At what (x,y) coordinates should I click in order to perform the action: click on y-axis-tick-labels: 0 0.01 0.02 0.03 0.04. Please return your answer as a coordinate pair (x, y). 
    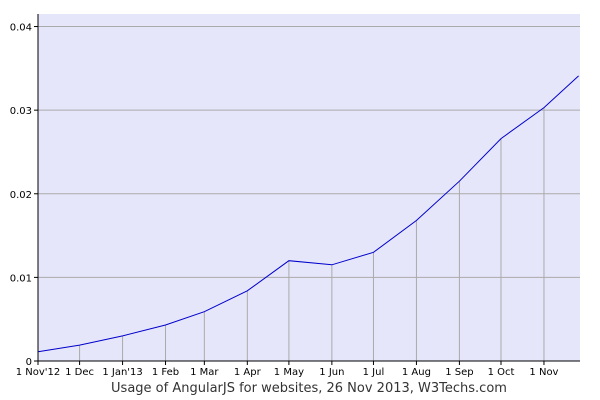
    Looking at the image, I should click on (21, 195).